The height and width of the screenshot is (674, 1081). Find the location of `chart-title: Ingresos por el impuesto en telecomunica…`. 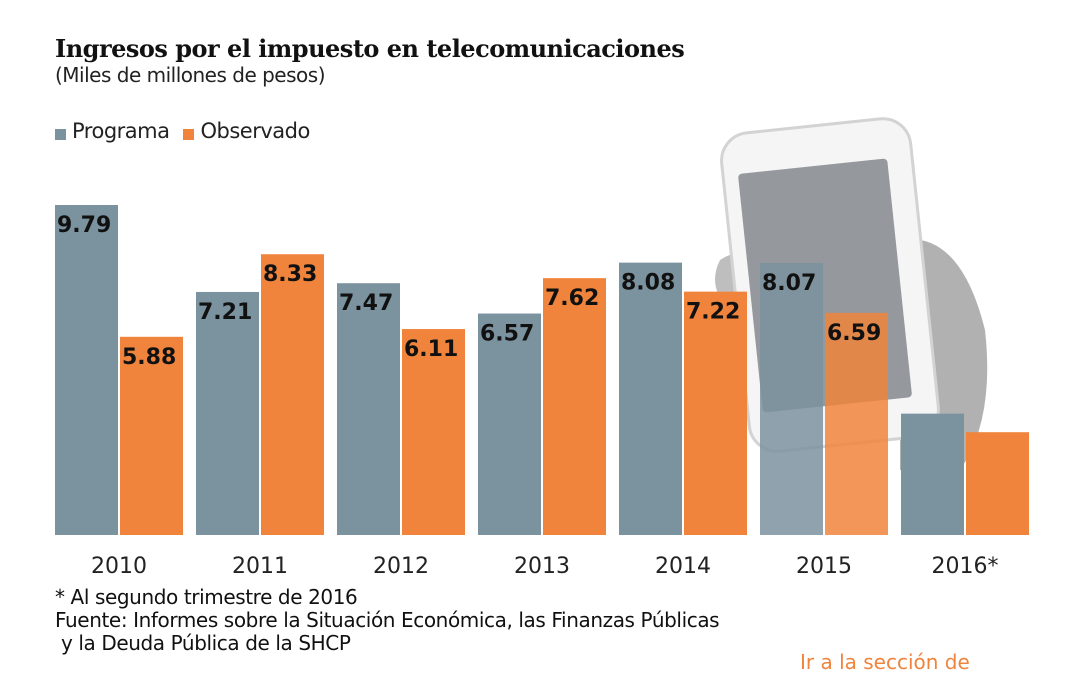

chart-title: Ingresos por el impuesto en telecomunica… is located at coordinates (370, 48).